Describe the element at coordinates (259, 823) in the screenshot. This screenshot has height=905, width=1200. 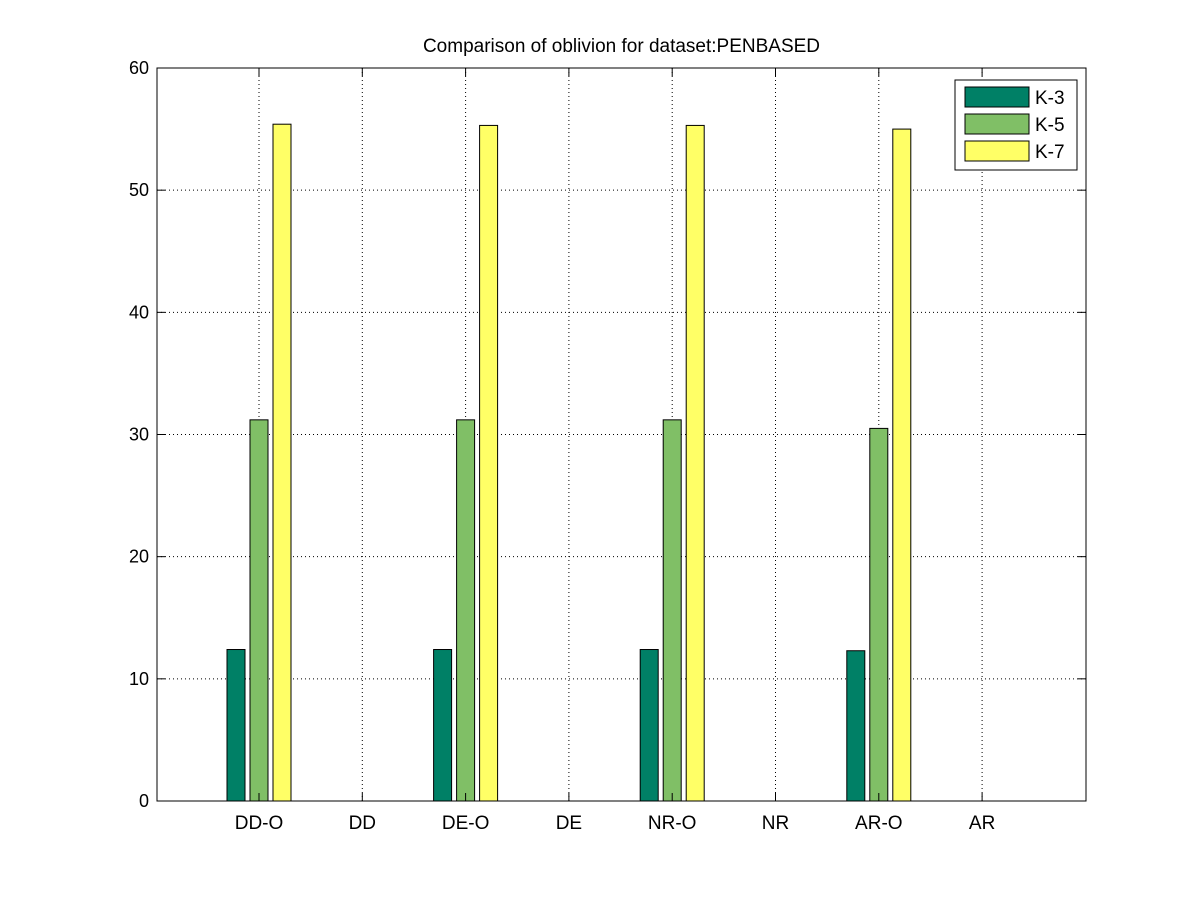
I see `x-tick-label: DD-O` at that location.